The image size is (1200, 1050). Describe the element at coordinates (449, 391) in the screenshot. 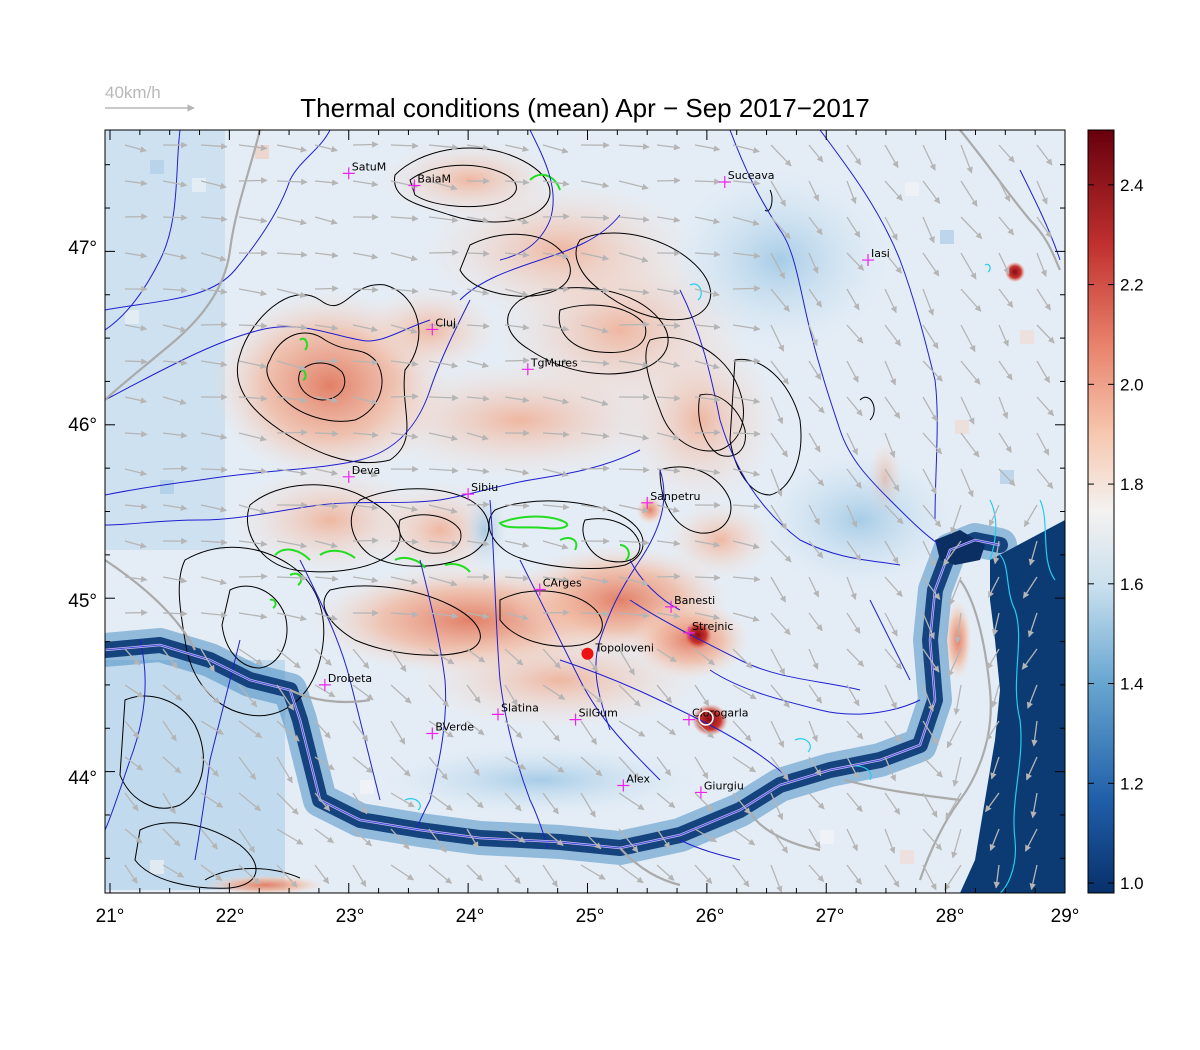

I see `summit-contours` at that location.